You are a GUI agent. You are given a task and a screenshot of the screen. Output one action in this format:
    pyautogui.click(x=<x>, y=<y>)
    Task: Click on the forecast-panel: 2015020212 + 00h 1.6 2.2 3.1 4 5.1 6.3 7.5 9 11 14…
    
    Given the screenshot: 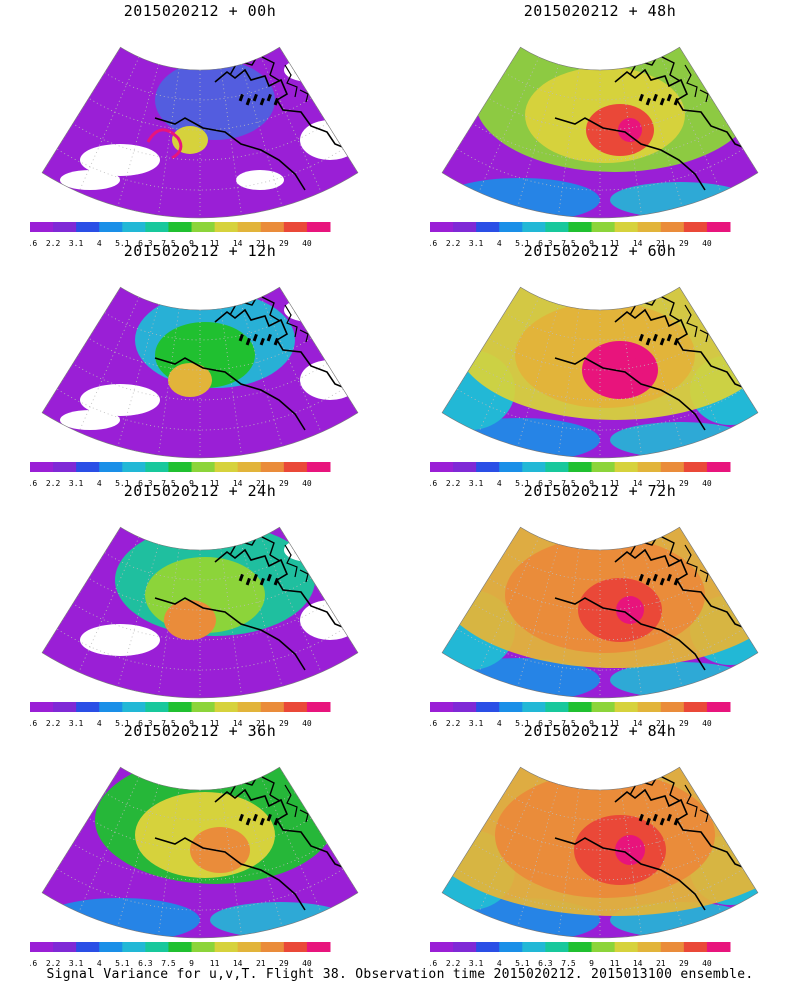 What is the action you would take?
    pyautogui.click(x=200, y=124)
    